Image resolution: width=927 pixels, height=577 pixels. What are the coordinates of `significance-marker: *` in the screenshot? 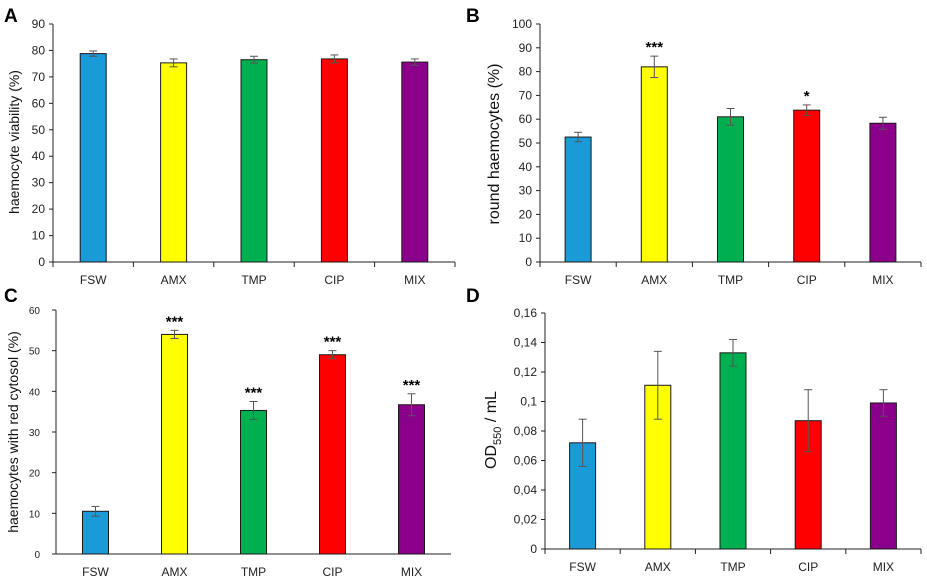 It's located at (807, 96).